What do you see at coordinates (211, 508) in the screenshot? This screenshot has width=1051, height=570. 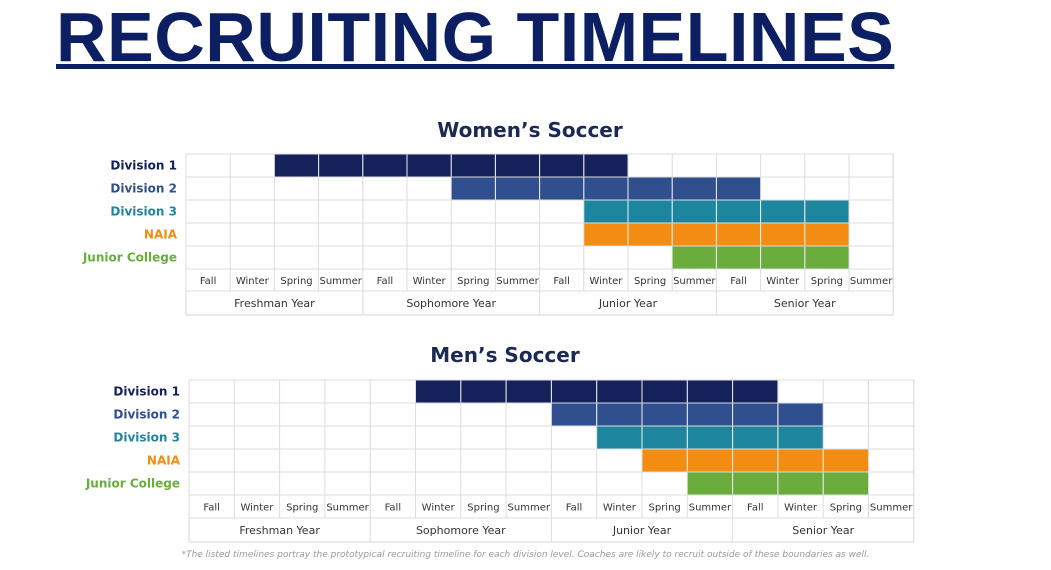 I see `mens-season-label-0: Fall` at bounding box center [211, 508].